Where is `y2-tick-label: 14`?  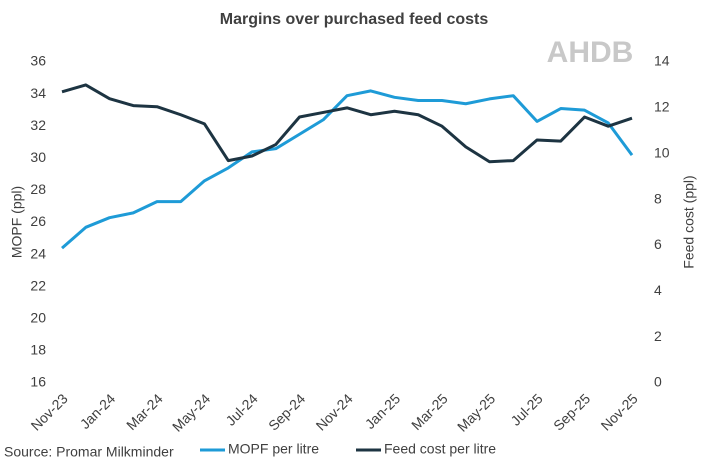 y2-tick-label: 14 is located at coordinates (662, 61).